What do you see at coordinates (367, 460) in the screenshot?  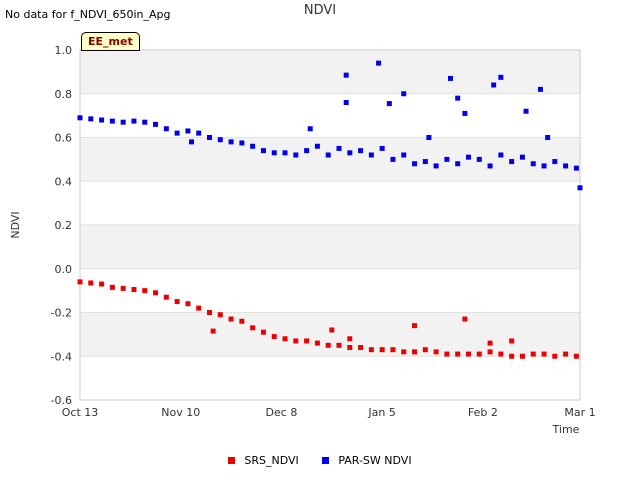 I see `legend-item-par-sw-ndvi: PAR-SW NDVI` at bounding box center [367, 460].